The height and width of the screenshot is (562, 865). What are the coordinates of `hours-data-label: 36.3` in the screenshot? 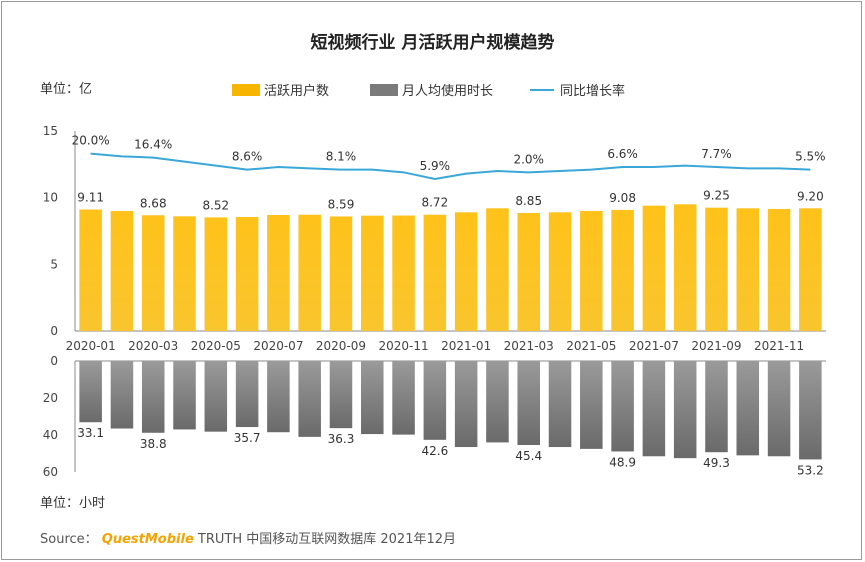 It's located at (341, 439).